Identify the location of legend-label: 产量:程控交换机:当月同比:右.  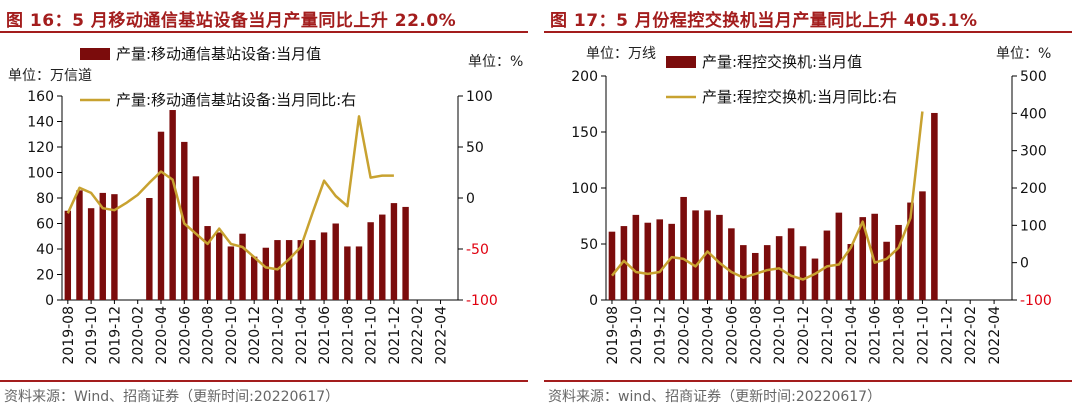
(799, 97).